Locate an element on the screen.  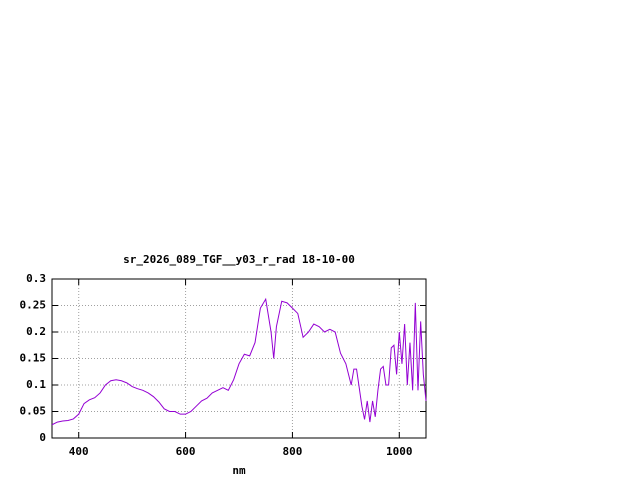
x-tick-label: 800 is located at coordinates (292, 451).